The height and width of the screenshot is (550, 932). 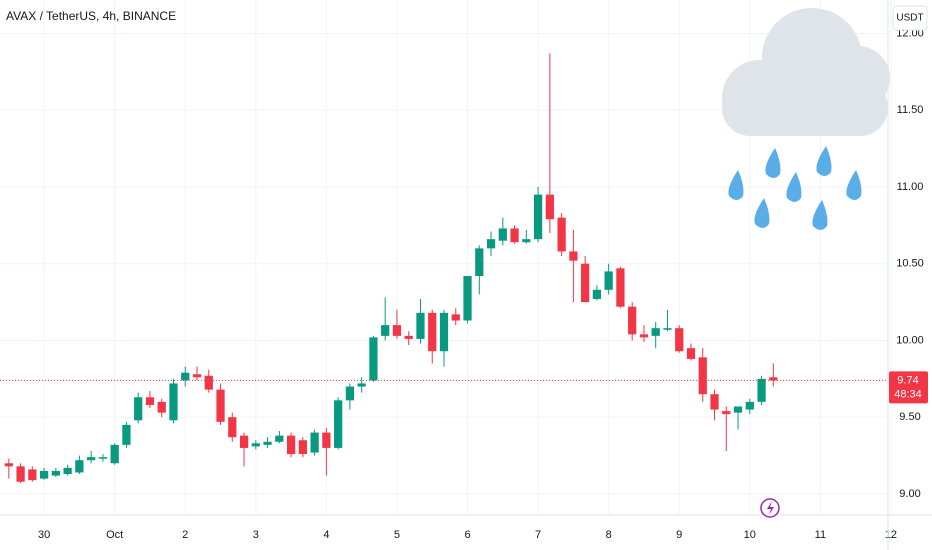 I want to click on y-tick-label: 10.00, so click(x=910, y=340).